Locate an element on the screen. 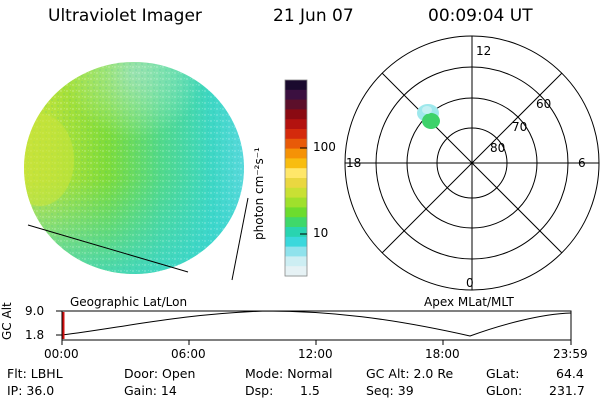 This screenshot has height=400, width=600. mode-info: Mode: Normal is located at coordinates (289, 373).